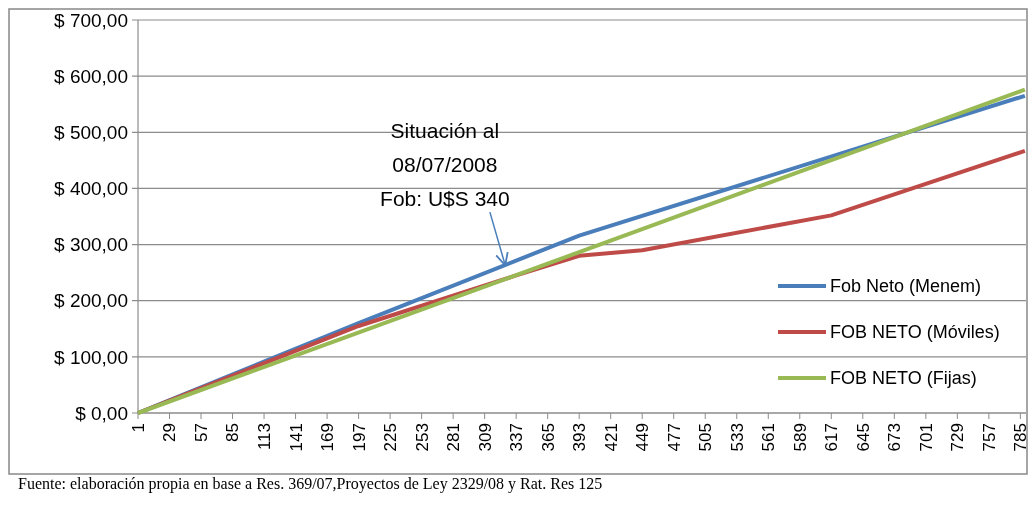 Image resolution: width=1036 pixels, height=505 pixels. I want to click on x-tick-label: 757, so click(989, 437).